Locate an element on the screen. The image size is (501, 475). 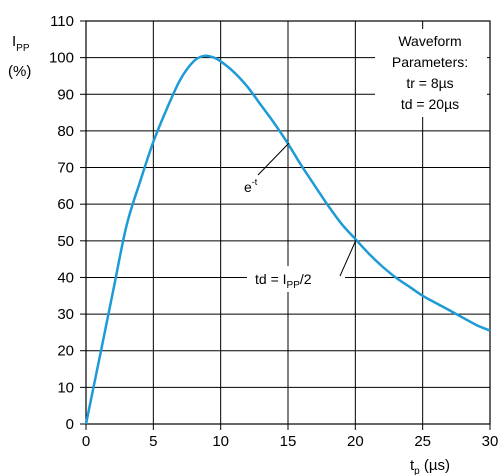
parameter-line-1: Waveform is located at coordinates (429, 41).